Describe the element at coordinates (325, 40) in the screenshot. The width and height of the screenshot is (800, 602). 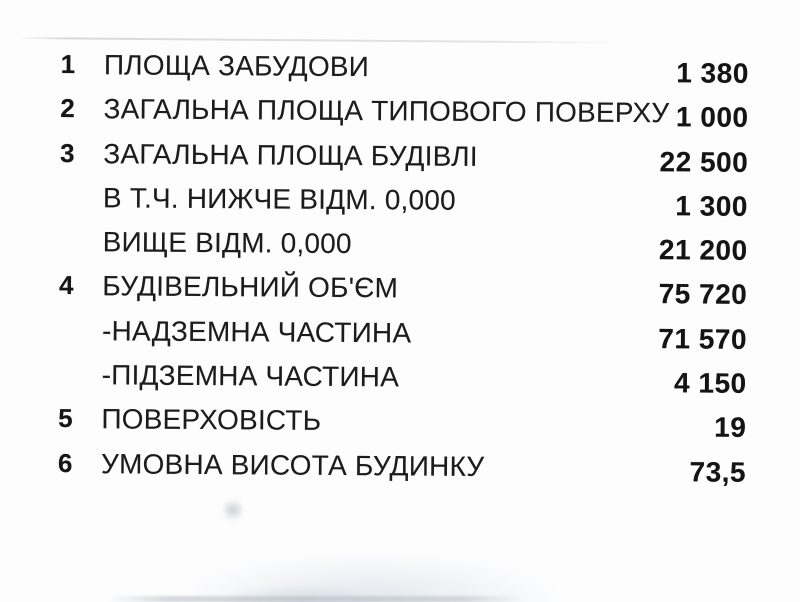
I see `paper-edge-line` at that location.